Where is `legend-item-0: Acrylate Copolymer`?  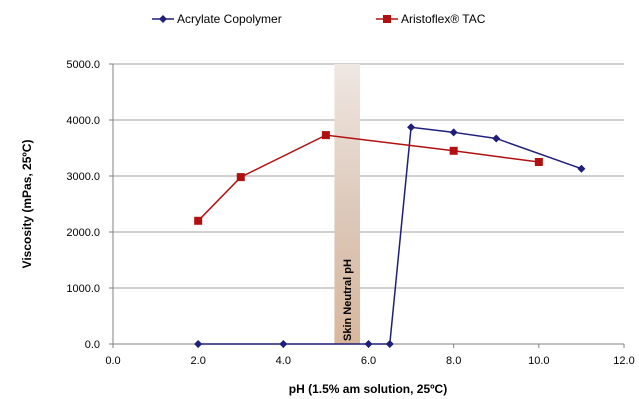
legend-item-0: Acrylate Copolymer is located at coordinates (217, 19).